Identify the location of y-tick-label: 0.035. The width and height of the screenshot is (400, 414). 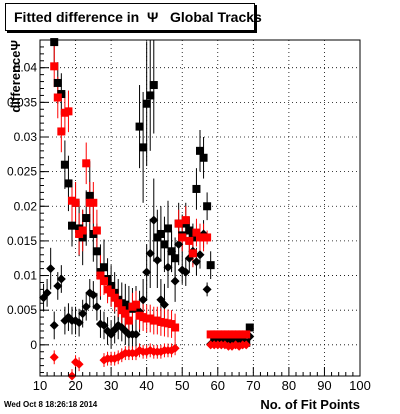
(22, 102).